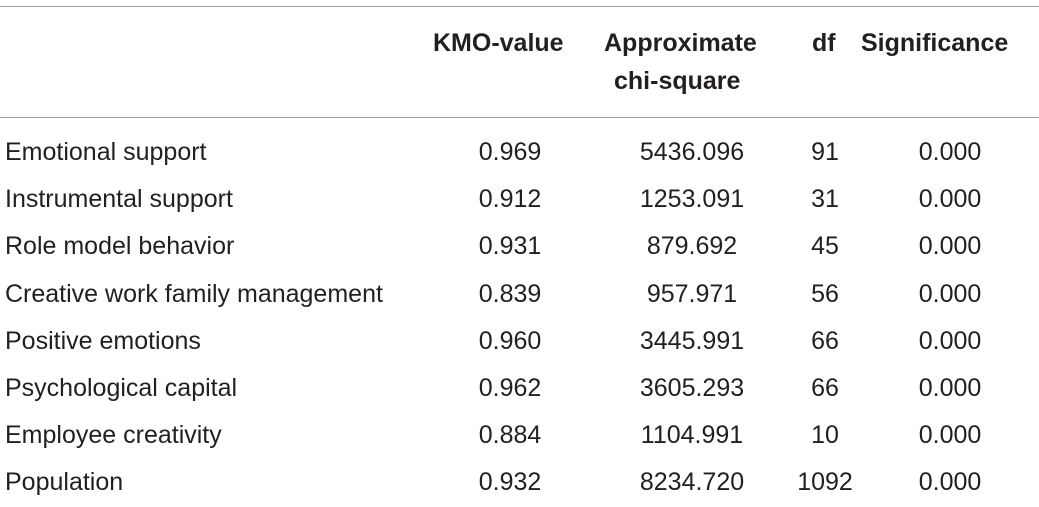 Image resolution: width=1039 pixels, height=507 pixels. I want to click on row-chi-square: 879.692, so click(692, 246).